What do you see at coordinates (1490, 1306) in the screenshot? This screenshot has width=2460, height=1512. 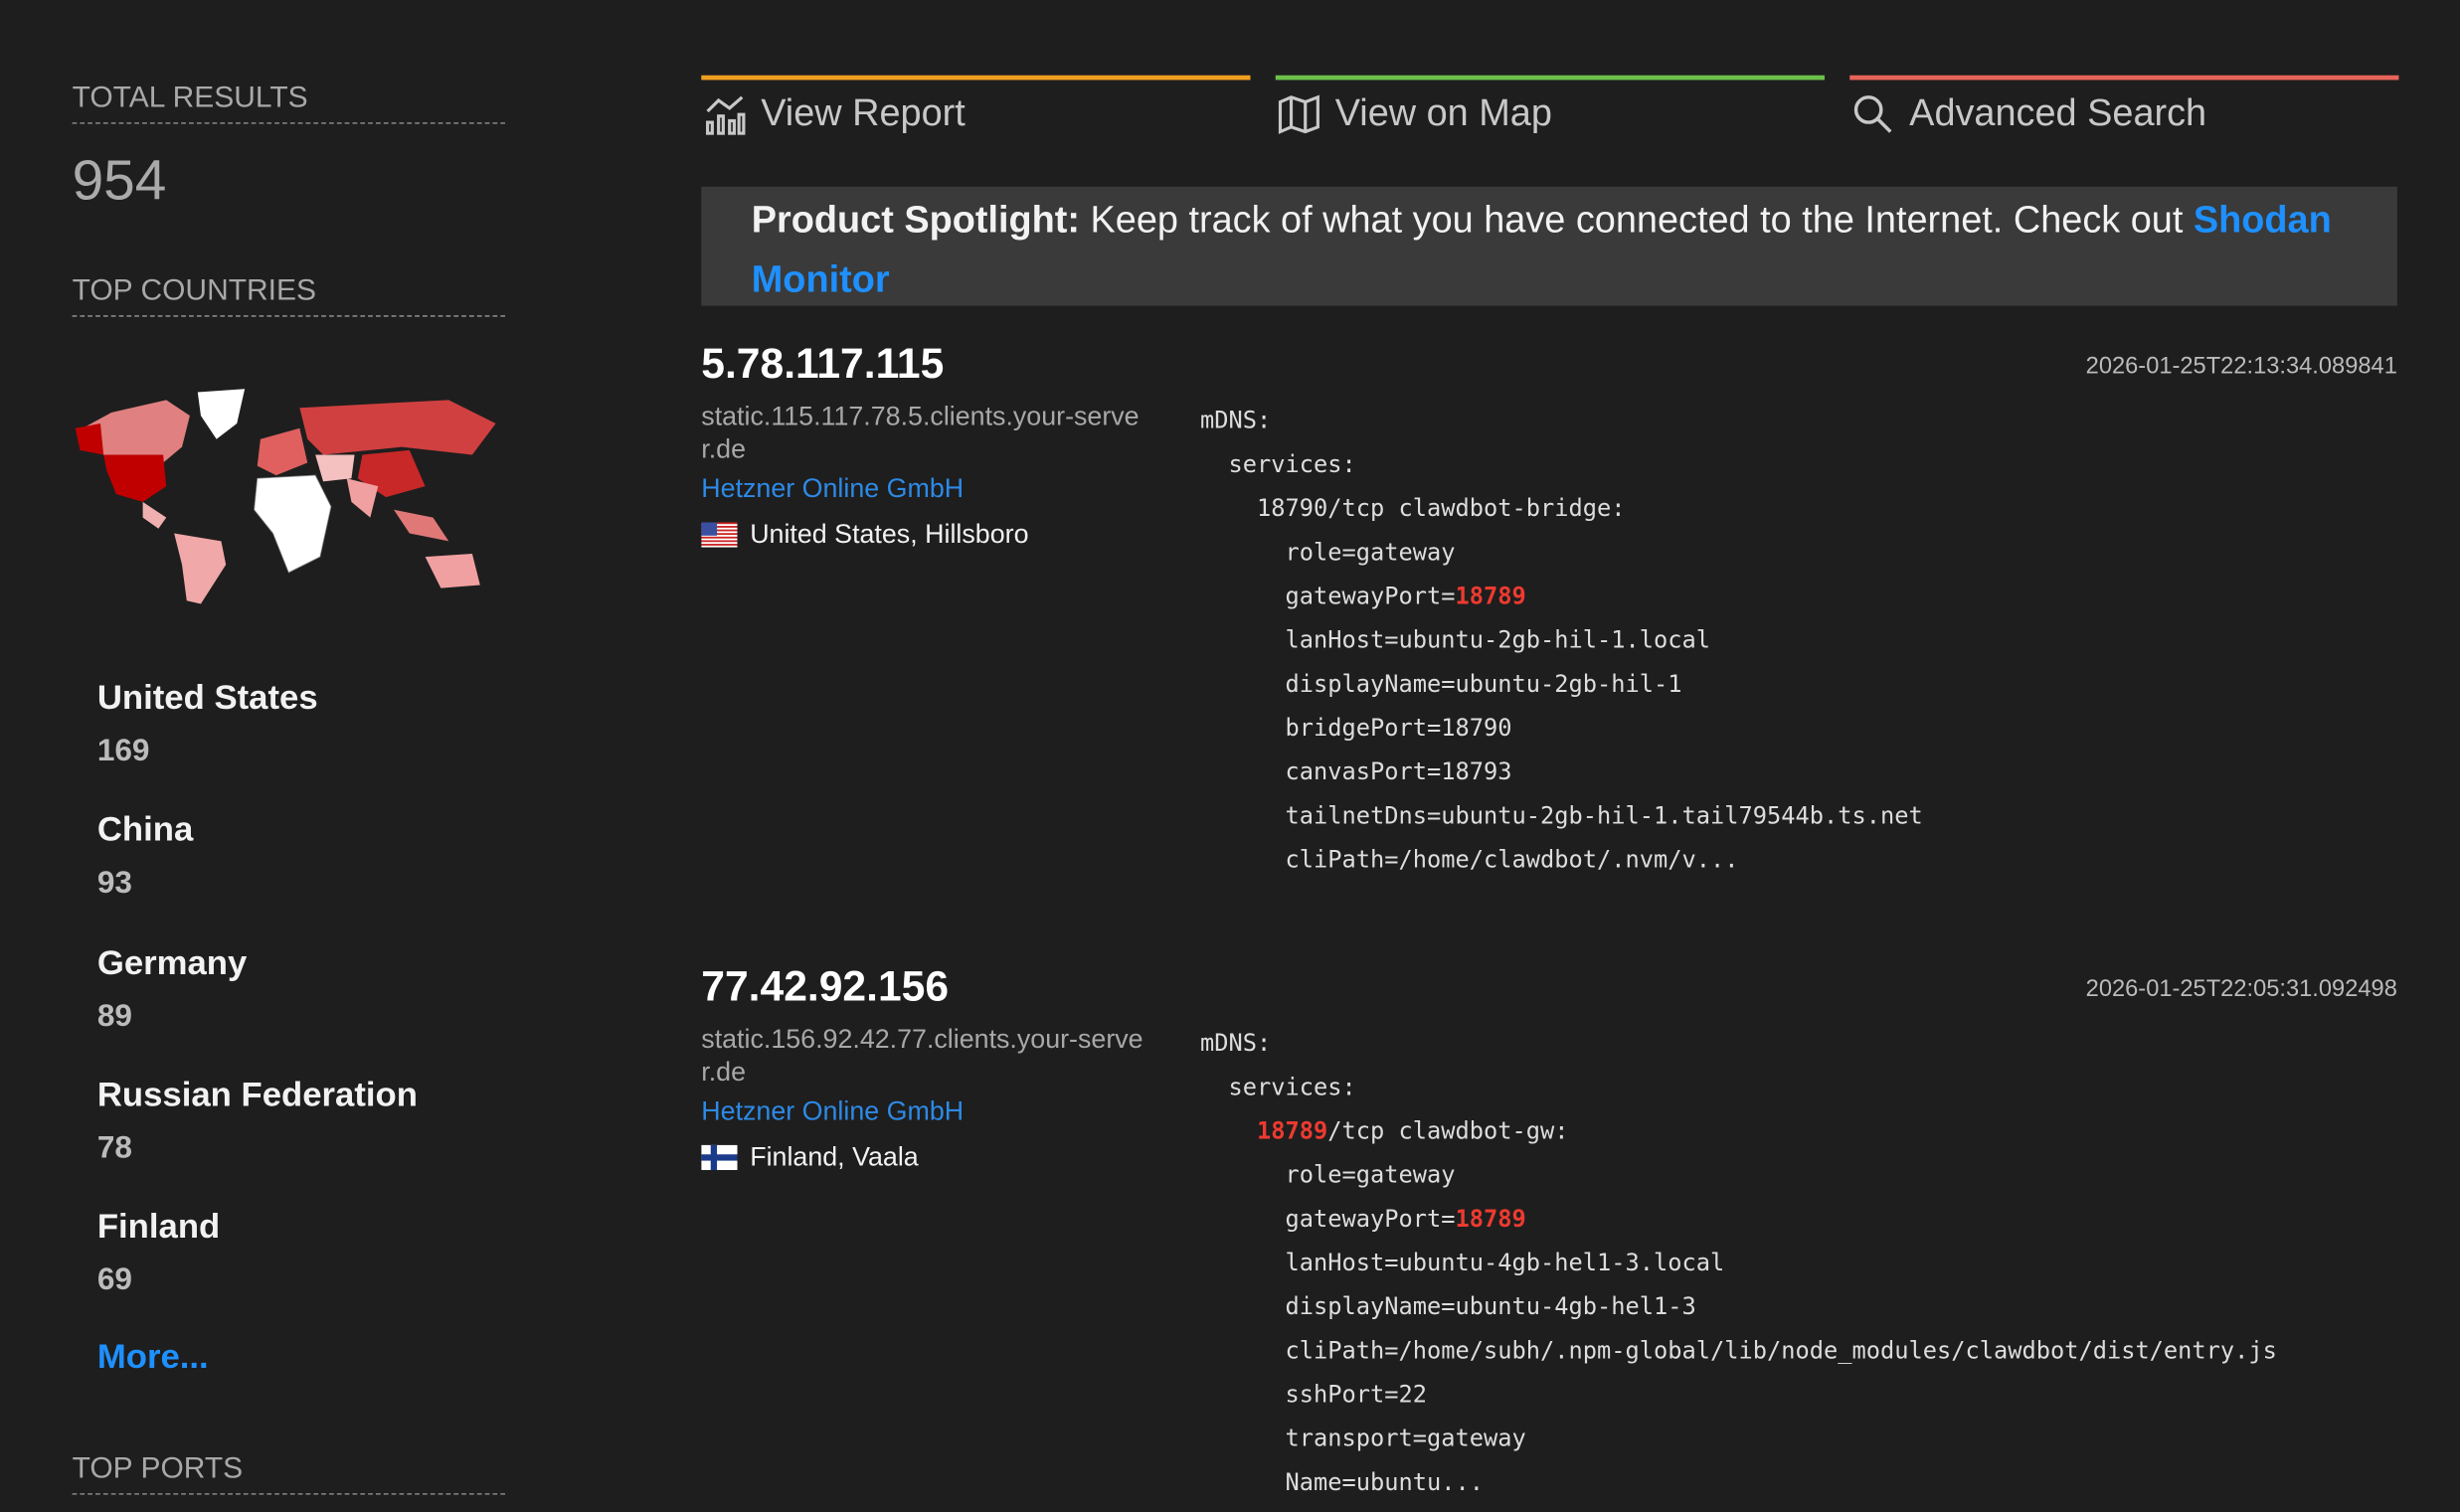 I see `banner-text: displayName=ubuntu-4gb-hel1-3` at bounding box center [1490, 1306].